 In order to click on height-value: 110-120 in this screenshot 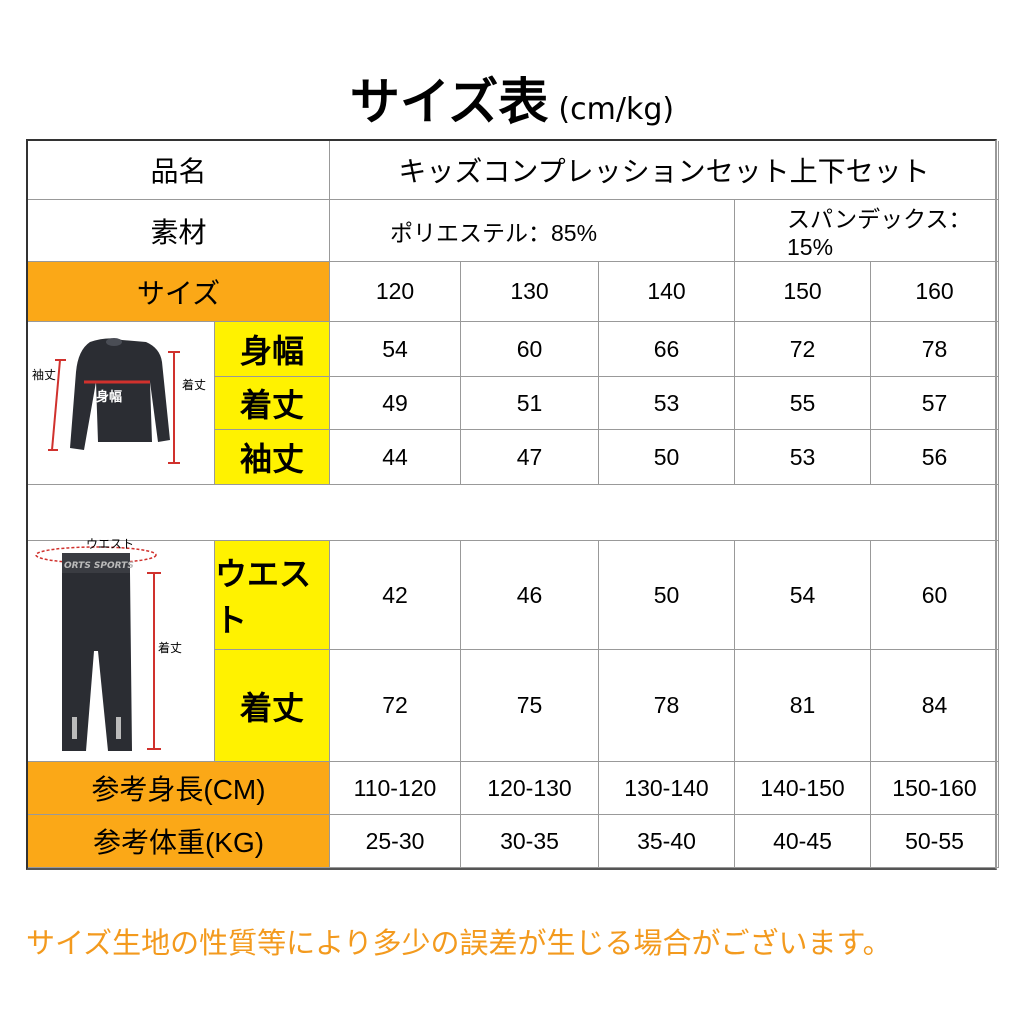, I will do `click(395, 788)`.